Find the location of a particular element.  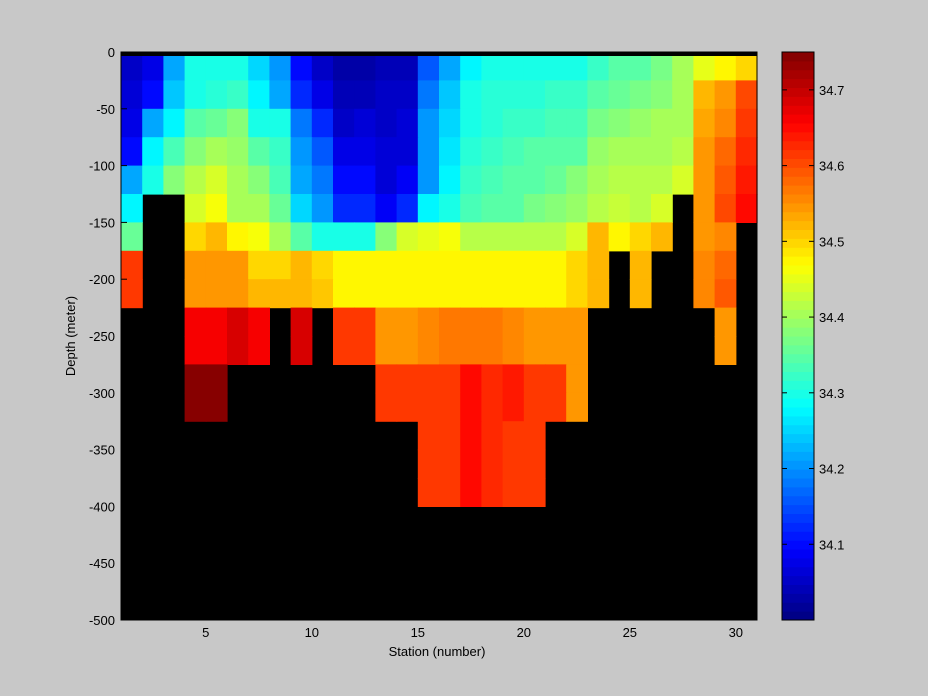

colorbar-tick-label: 34.5 is located at coordinates (831, 241).